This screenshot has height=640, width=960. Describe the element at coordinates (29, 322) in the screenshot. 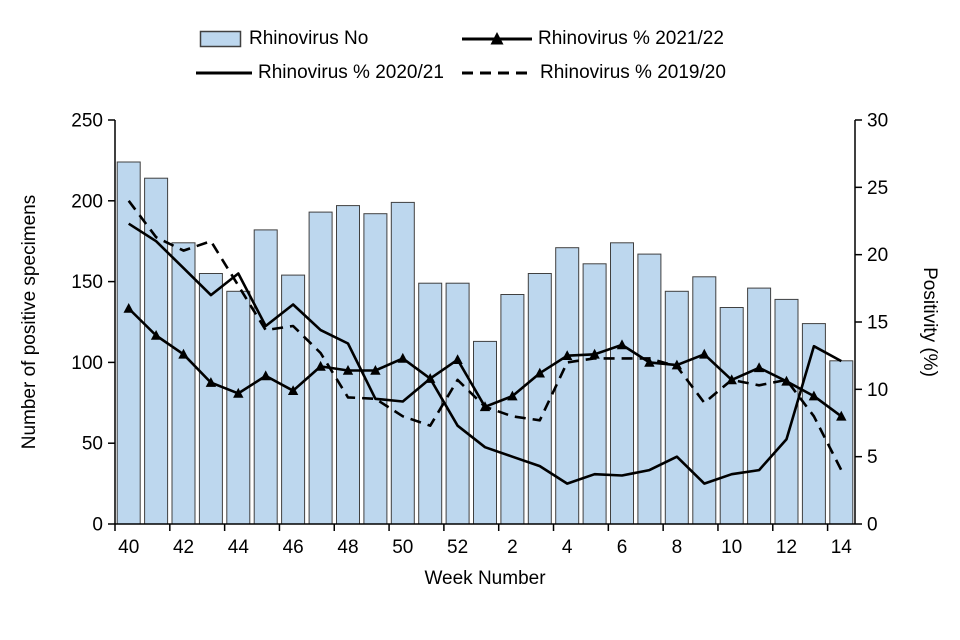

I see `left-axis-title: Number of positive specimens` at that location.